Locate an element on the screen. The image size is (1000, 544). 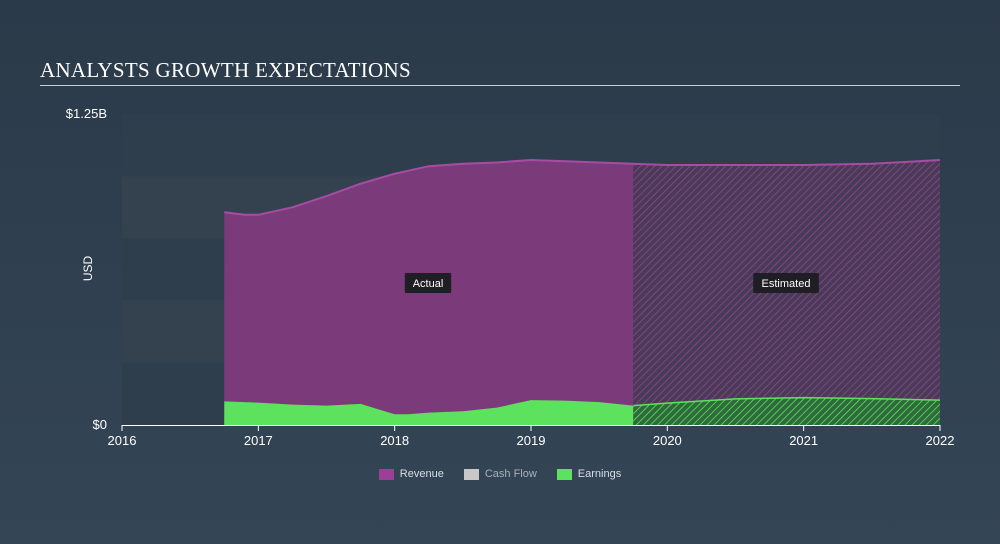
estimated-label: Estimated is located at coordinates (786, 283).